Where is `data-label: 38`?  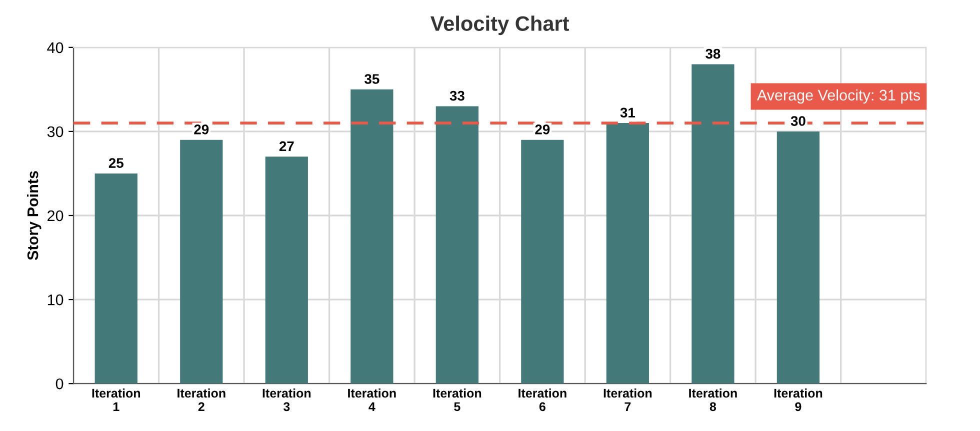
data-label: 38 is located at coordinates (713, 53).